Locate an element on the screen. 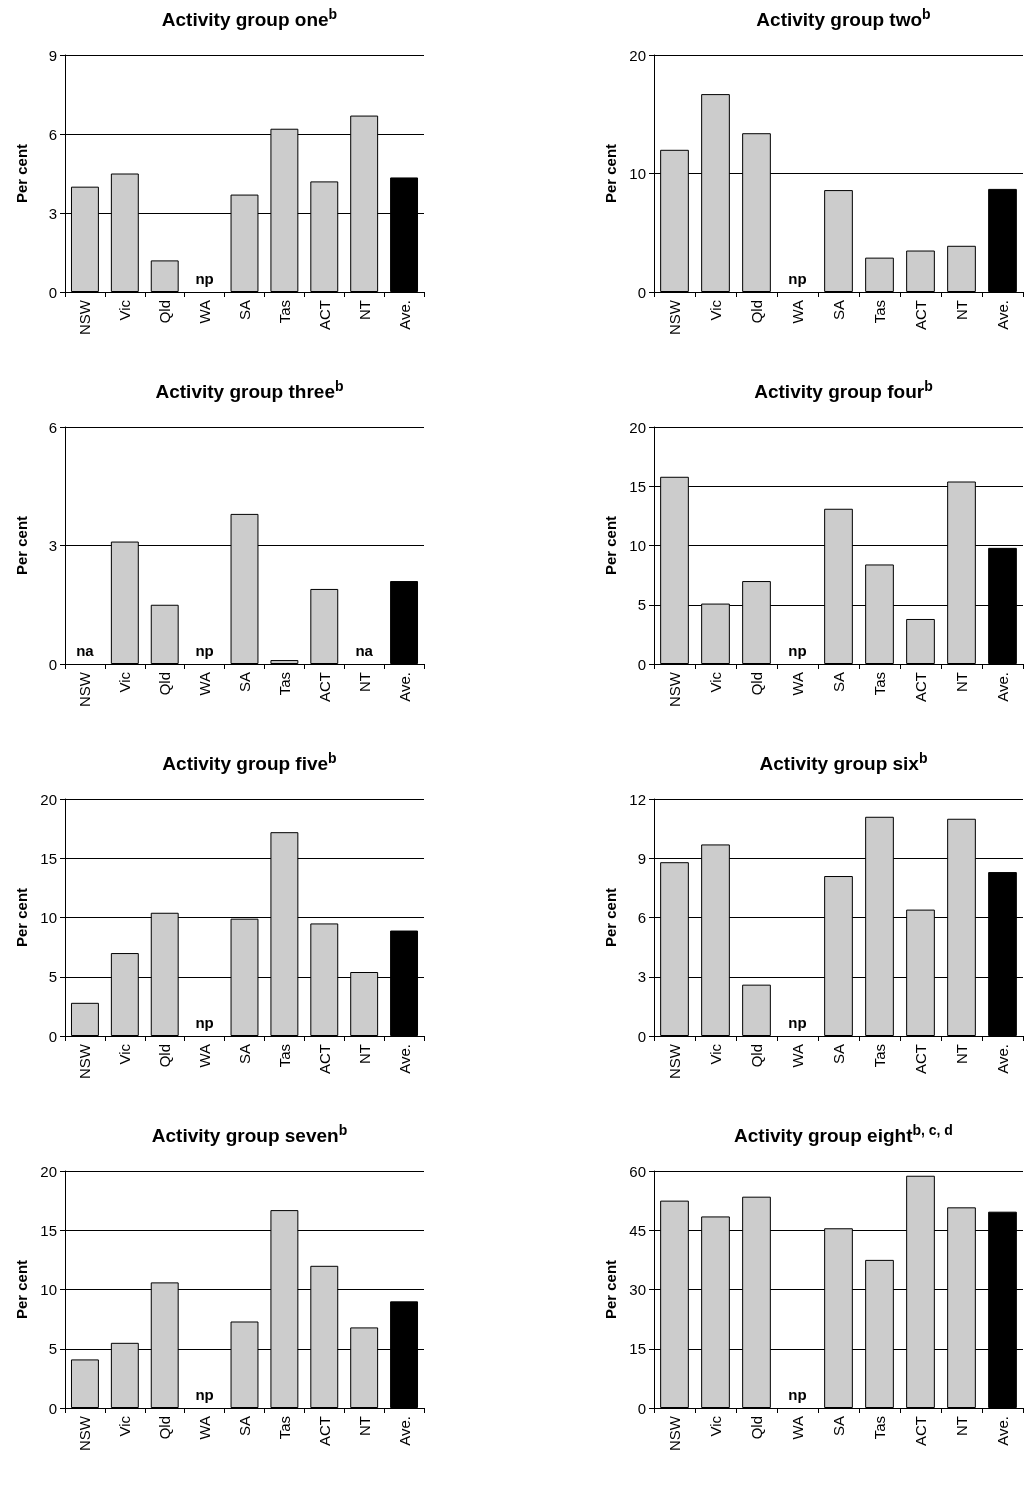 This screenshot has width=1028, height=1488. y-tick-label: 60 is located at coordinates (637, 1171).